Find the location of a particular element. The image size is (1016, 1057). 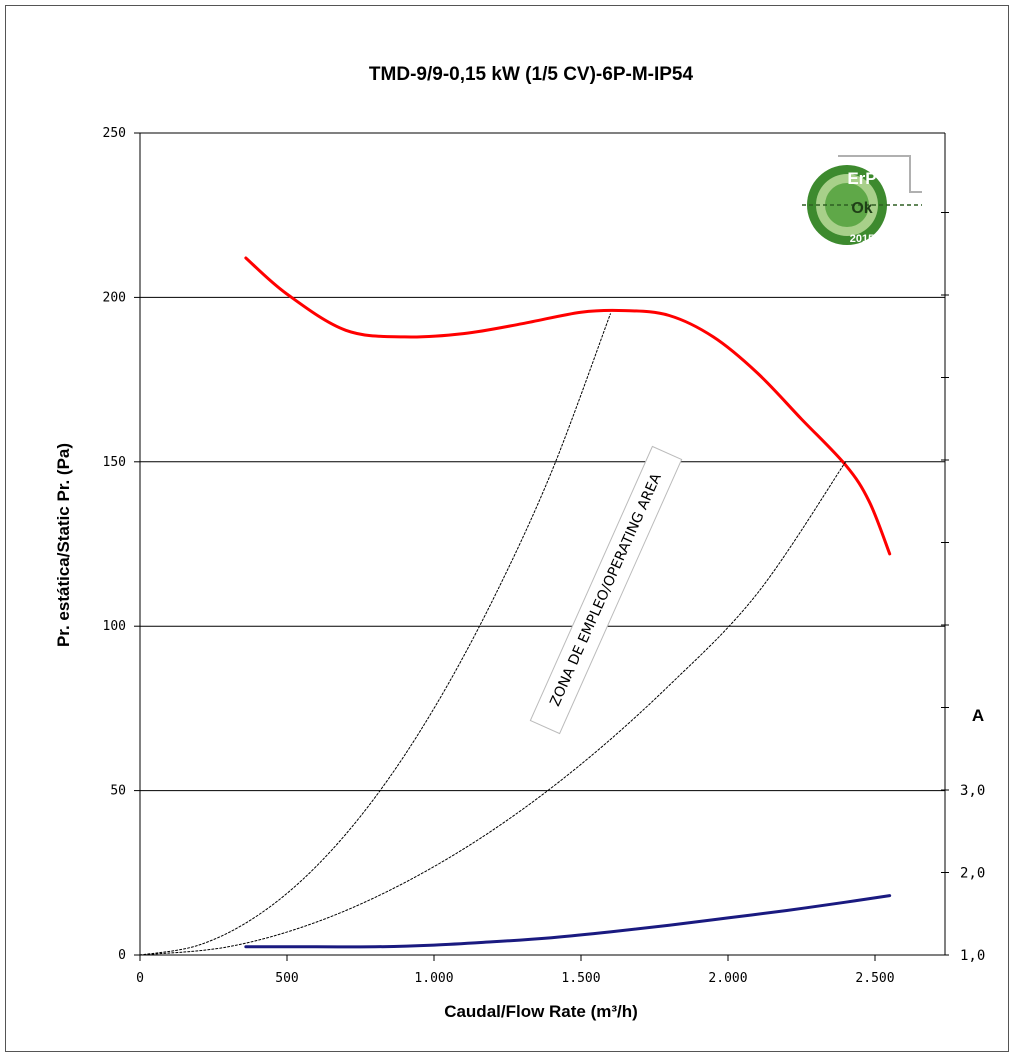

x-tick-label: 0 is located at coordinates (140, 978).